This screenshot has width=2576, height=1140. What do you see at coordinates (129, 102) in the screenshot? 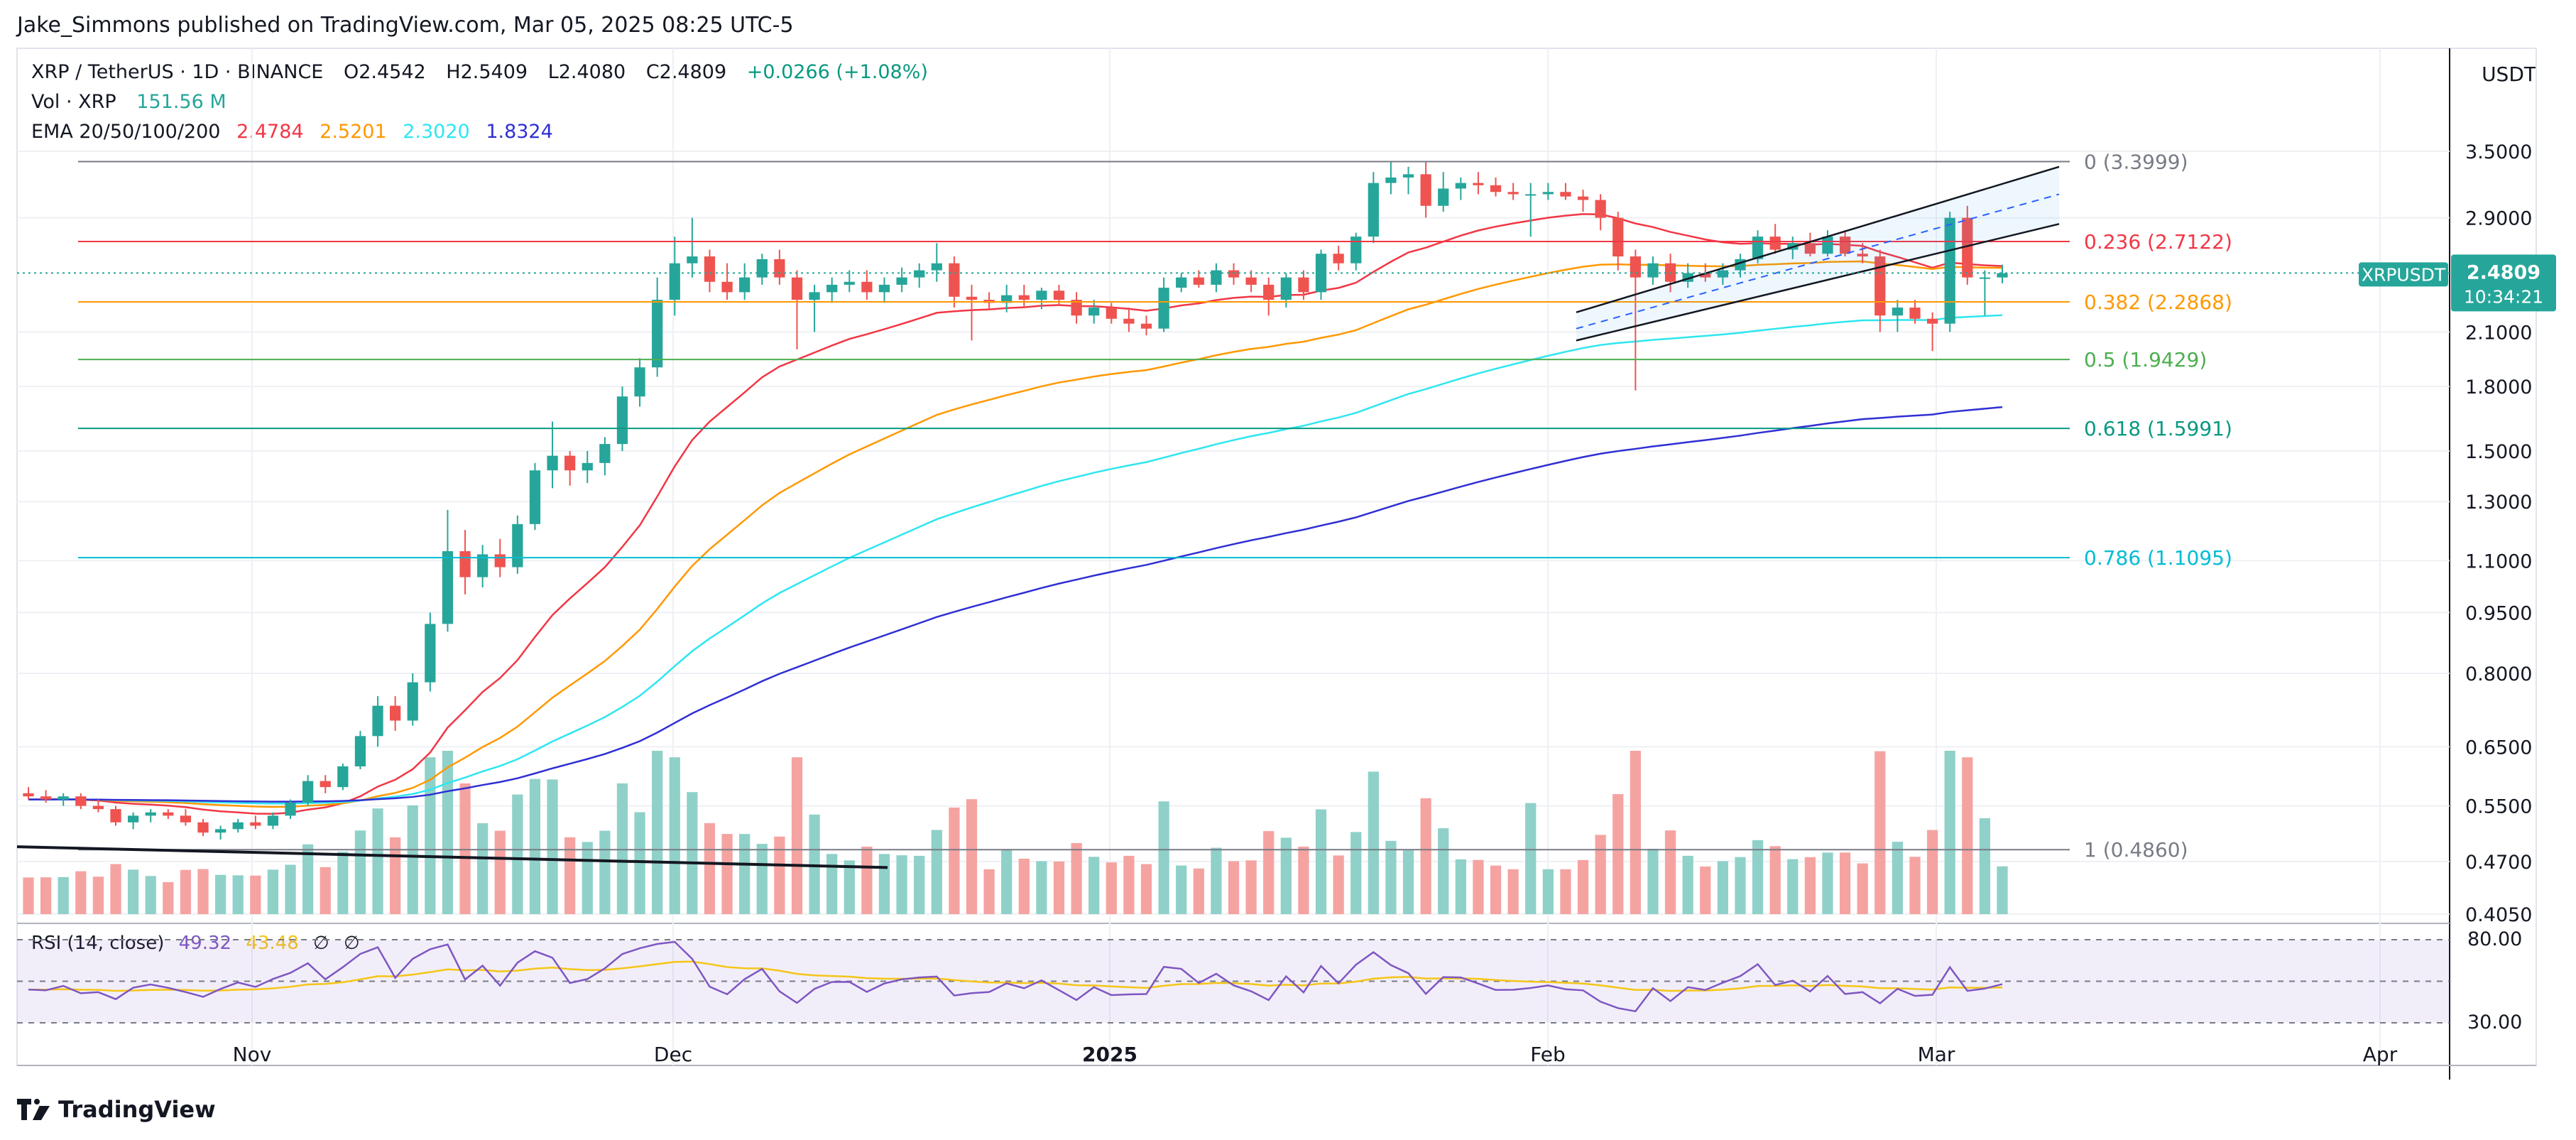
I see `volume-legend: Vol · XRP 151.56 M` at bounding box center [129, 102].